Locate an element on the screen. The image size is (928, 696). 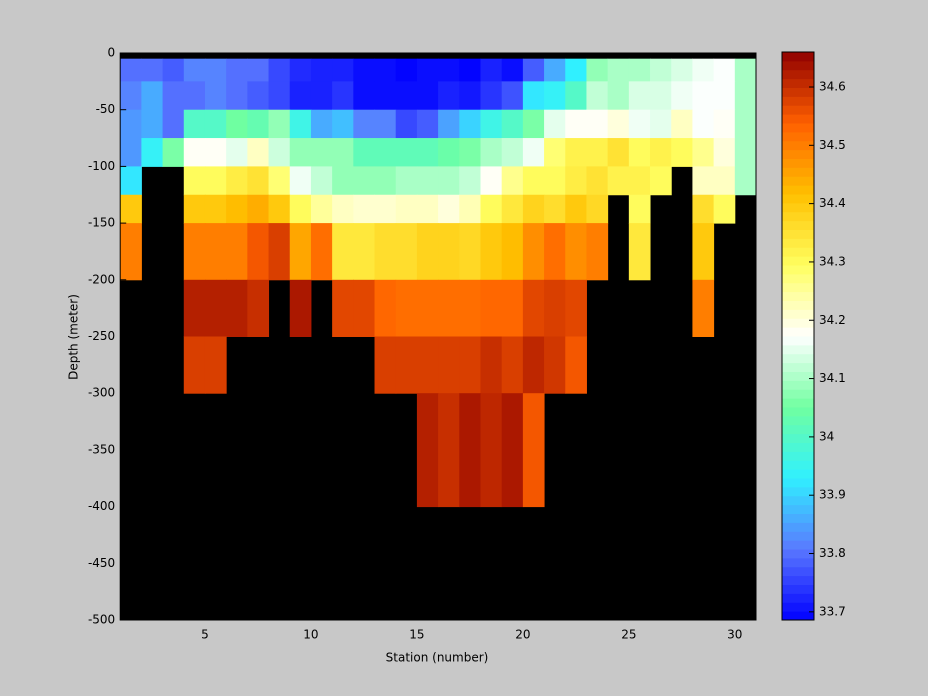
x-axis-label: Station (number) is located at coordinates (437, 658).